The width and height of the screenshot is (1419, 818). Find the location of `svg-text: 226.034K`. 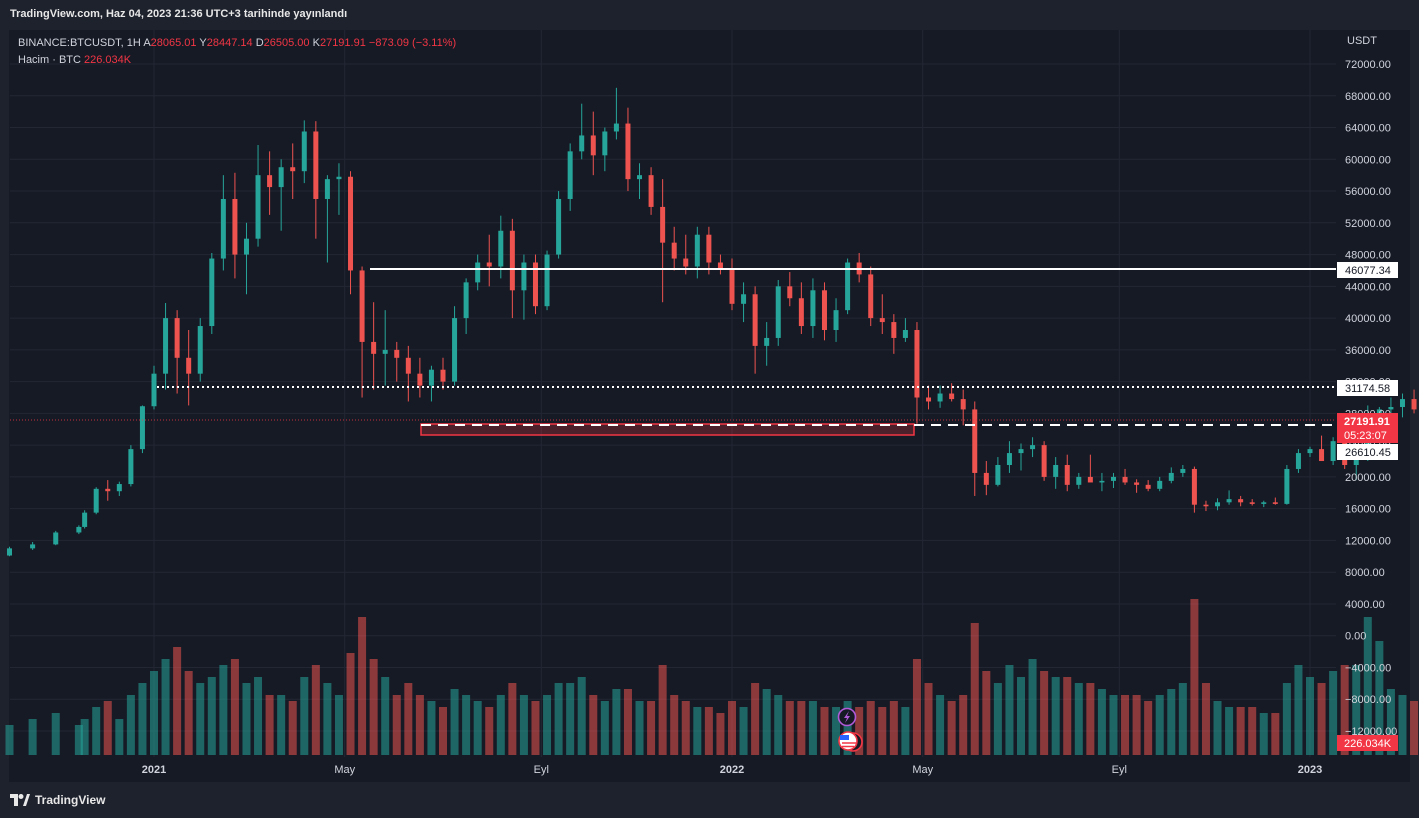

svg-text: 226.034K is located at coordinates (1368, 744).